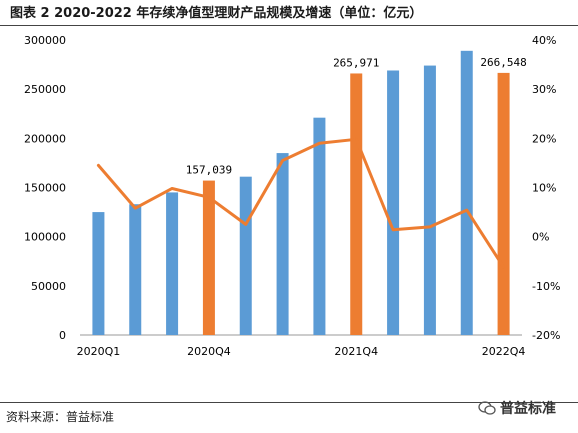  I want to click on y-right-tick-label: 0%, so click(540, 237).